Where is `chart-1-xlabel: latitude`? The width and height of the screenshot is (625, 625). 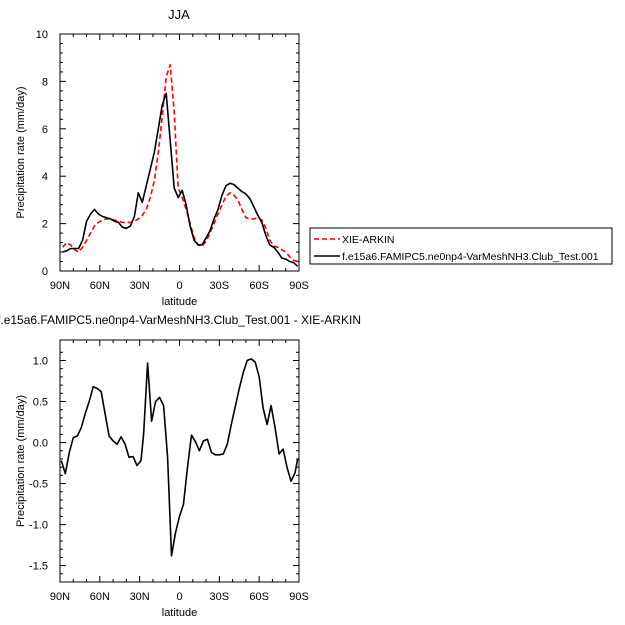
chart-1-xlabel: latitude is located at coordinates (179, 613).